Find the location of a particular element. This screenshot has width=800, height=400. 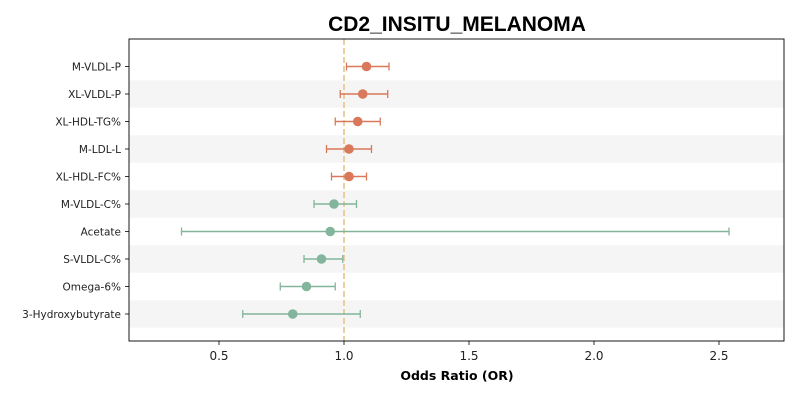

x-tick-label: 1.0 is located at coordinates (343, 356).